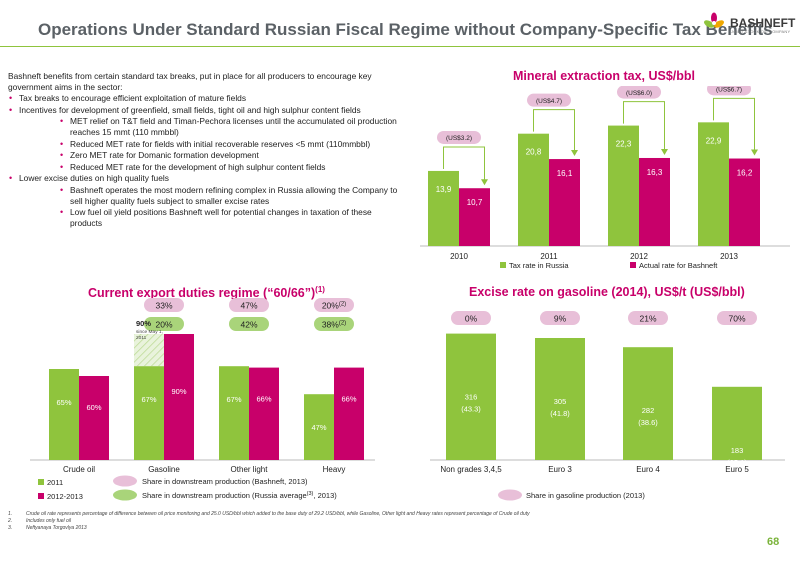 The height and width of the screenshot is (566, 800). Describe the element at coordinates (729, 90) in the screenshot. I see `difference-label: (US$6.7)` at that location.